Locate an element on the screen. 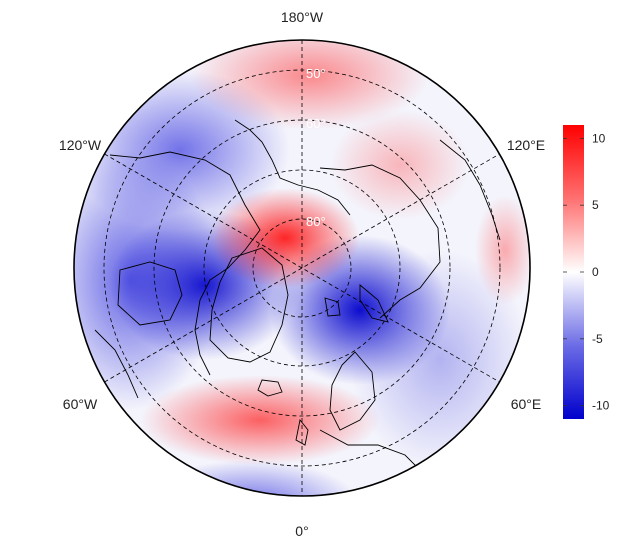 Image resolution: width=625 pixels, height=552 pixels. anomaly-blue-south is located at coordinates (250, 478).